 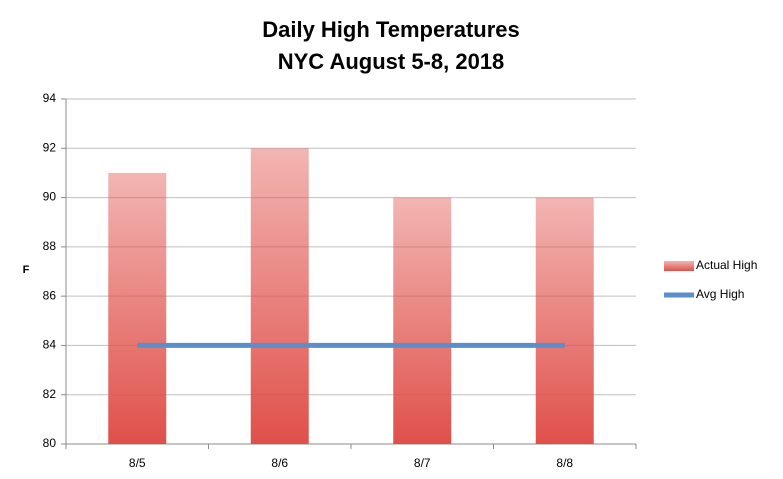 What do you see at coordinates (137, 463) in the screenshot?
I see `x-tick-label: 8/5` at bounding box center [137, 463].